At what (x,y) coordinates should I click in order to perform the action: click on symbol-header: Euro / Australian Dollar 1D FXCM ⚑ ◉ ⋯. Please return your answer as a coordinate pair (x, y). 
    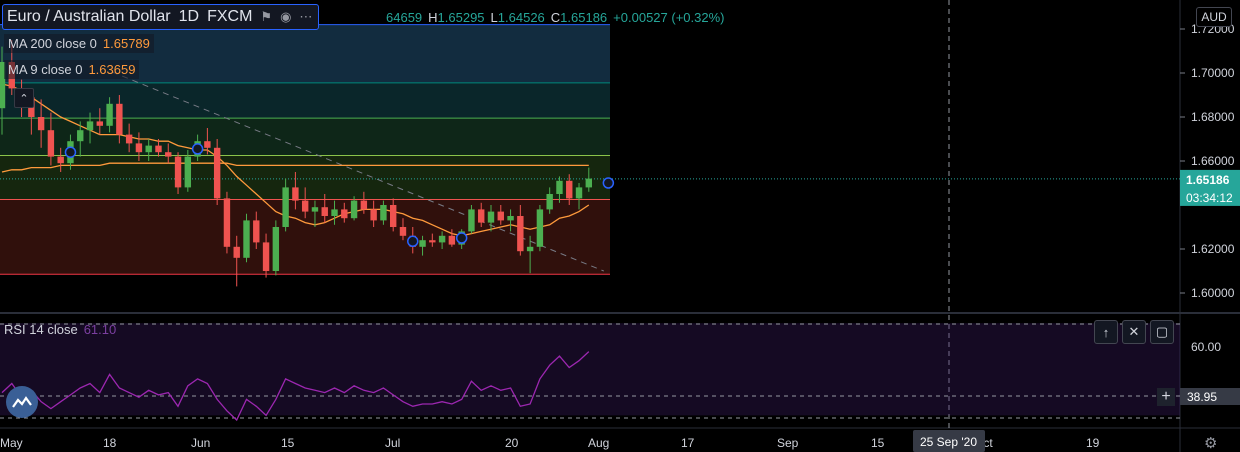
    Looking at the image, I should click on (161, 17).